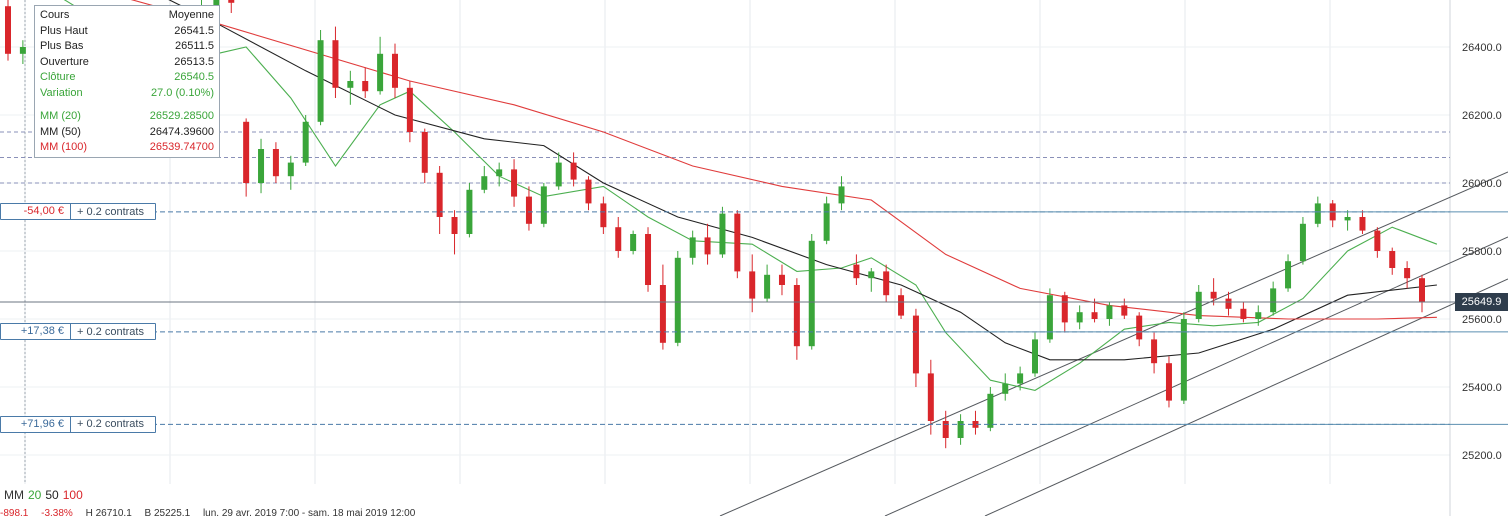 The width and height of the screenshot is (1508, 519). Describe the element at coordinates (14, 513) in the screenshot. I see `footer-change: -898.1` at that location.